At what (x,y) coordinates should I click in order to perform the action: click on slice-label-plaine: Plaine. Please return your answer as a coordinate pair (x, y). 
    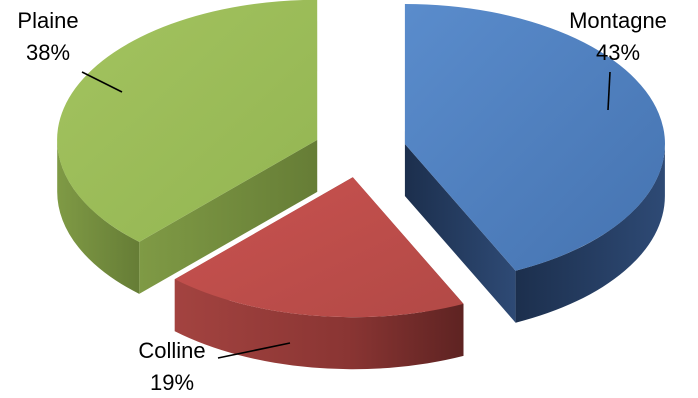
    Looking at the image, I should click on (47, 20).